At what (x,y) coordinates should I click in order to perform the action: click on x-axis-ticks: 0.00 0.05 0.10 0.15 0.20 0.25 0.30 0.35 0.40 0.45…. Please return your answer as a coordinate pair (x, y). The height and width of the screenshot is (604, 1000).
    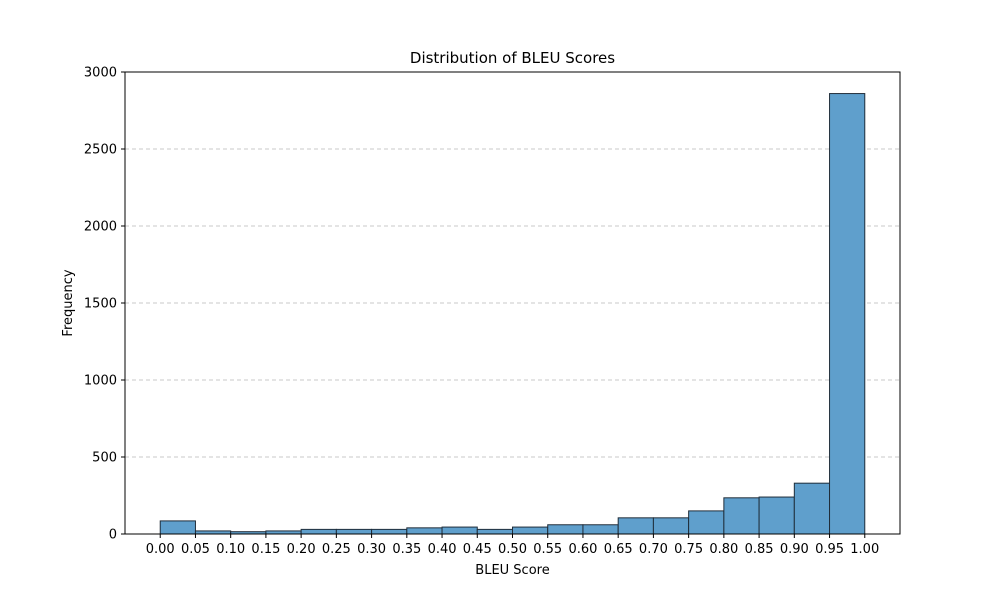
    Looking at the image, I should click on (512, 545).